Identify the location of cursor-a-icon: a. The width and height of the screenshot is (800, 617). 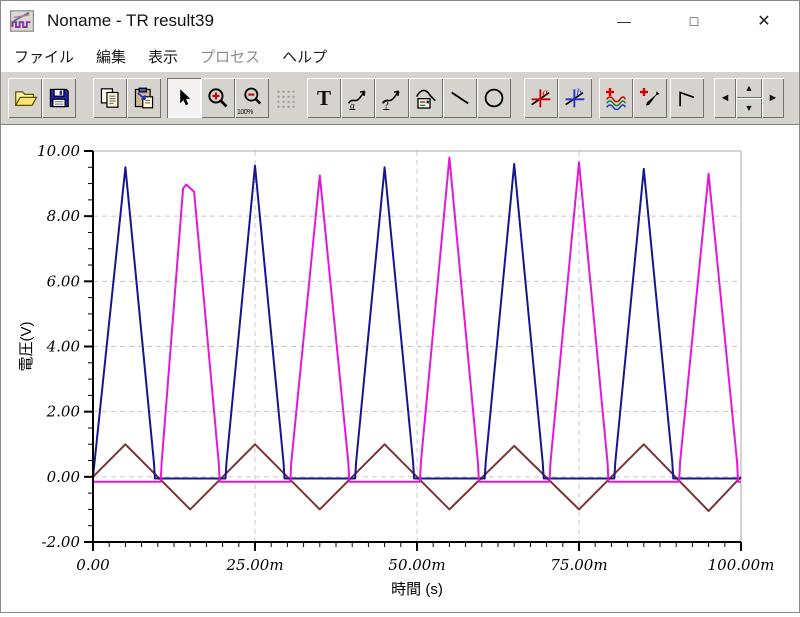
(541, 97).